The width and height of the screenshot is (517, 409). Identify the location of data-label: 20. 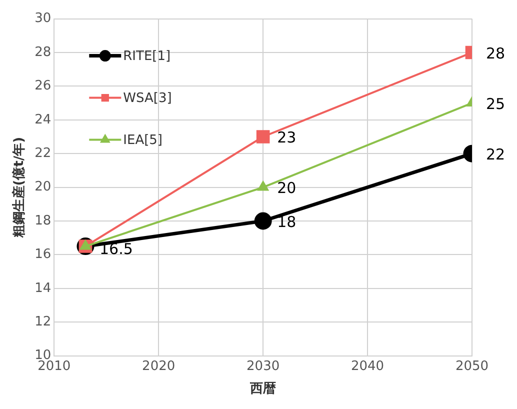
(286, 188).